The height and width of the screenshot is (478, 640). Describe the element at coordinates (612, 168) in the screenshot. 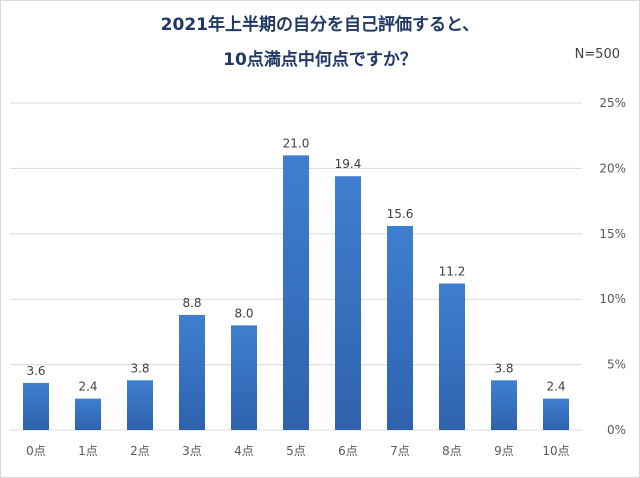

I see `y-tick-label: 20%` at that location.